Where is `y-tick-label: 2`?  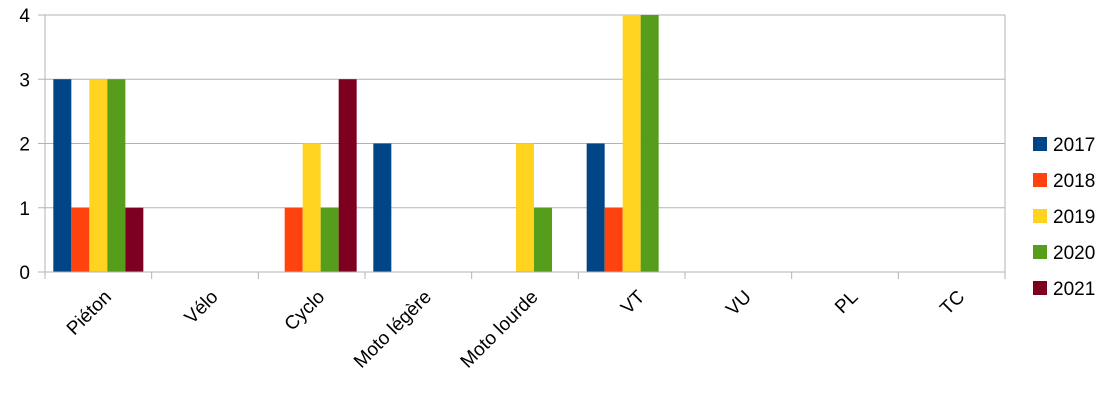 y-tick-label: 2 is located at coordinates (24, 145).